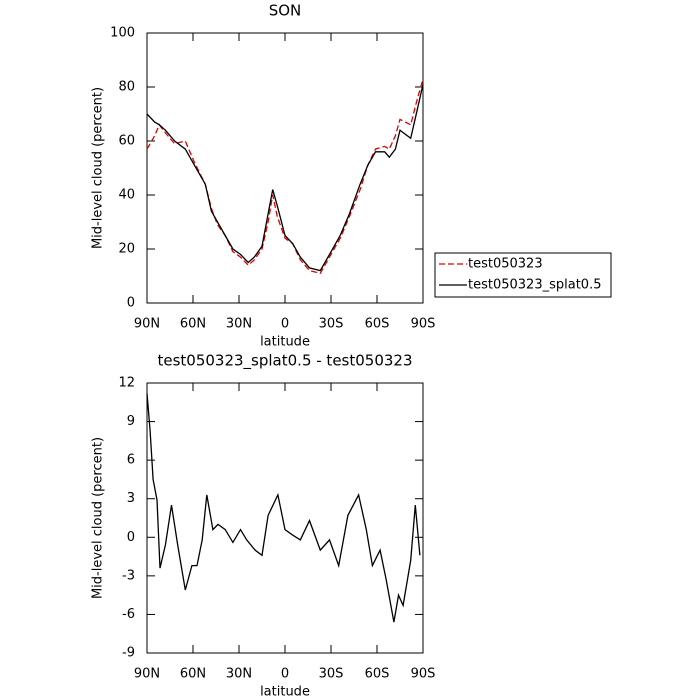 The height and width of the screenshot is (700, 700). What do you see at coordinates (534, 285) in the screenshot?
I see `legend-label: test050323_splat0.5` at bounding box center [534, 285].